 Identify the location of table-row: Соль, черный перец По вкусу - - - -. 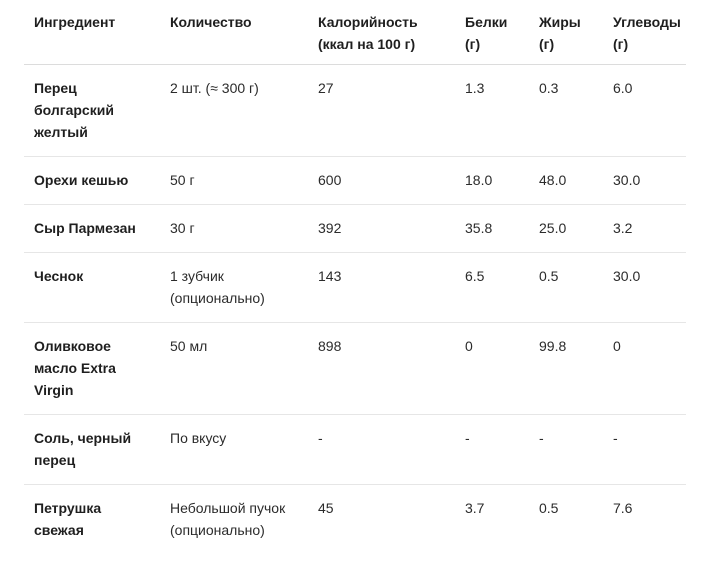
(355, 449).